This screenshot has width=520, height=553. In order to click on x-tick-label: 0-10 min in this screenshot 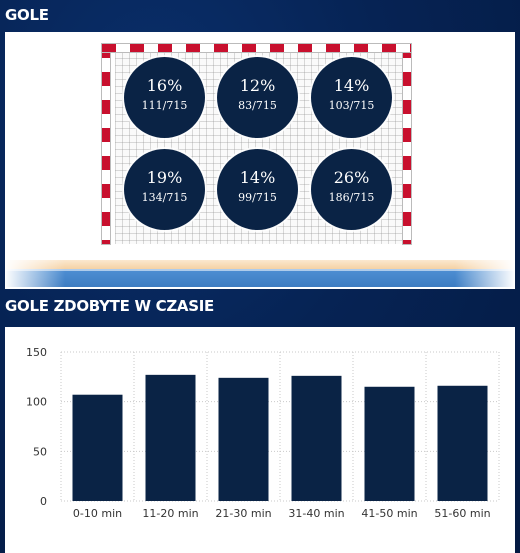, I will do `click(97, 513)`.